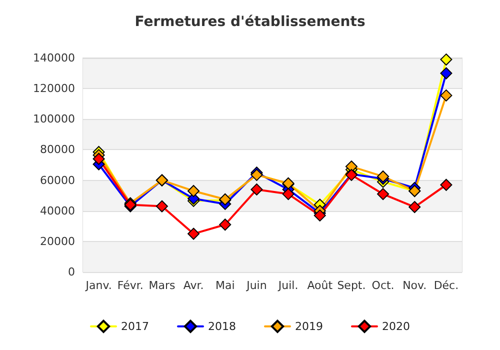 The image size is (500, 350). Describe the element at coordinates (71, 272) in the screenshot. I see `y-tick-label: 0` at that location.